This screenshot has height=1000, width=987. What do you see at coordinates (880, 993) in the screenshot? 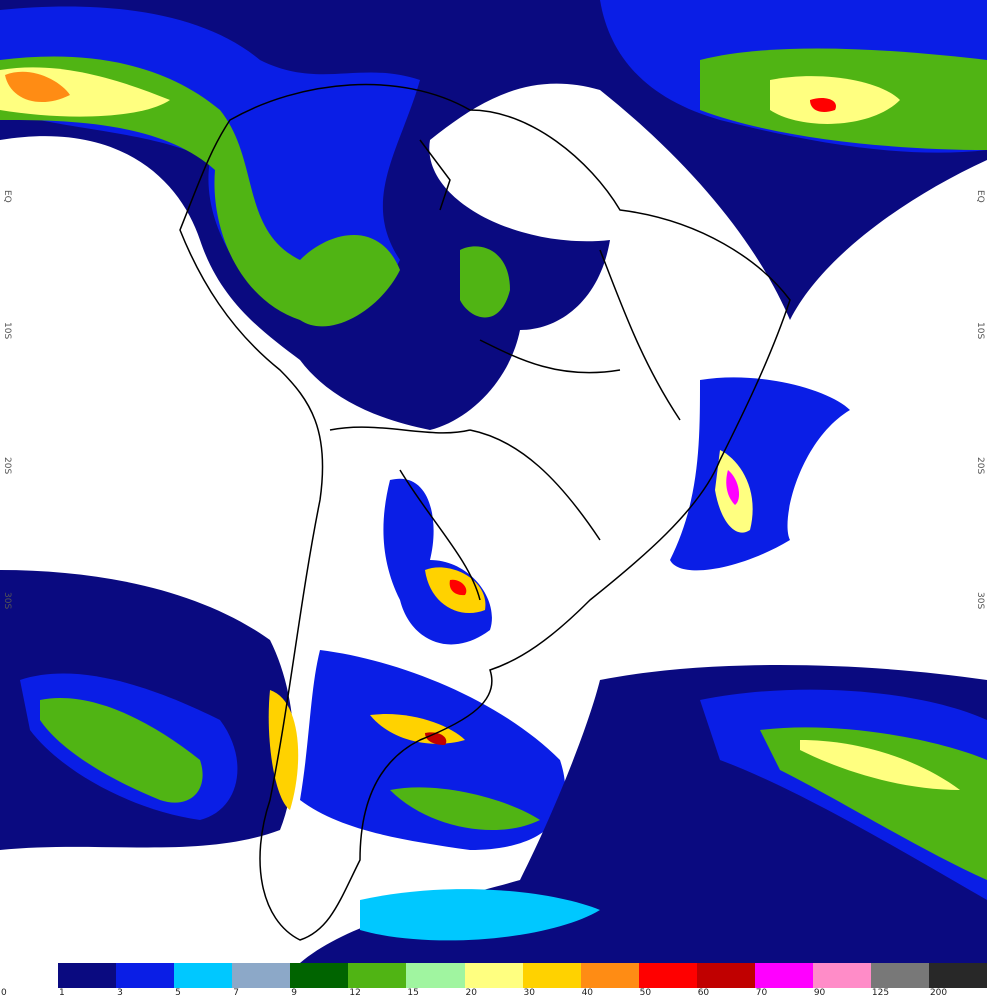
I see `legend-tick-label: 125` at bounding box center [880, 993].